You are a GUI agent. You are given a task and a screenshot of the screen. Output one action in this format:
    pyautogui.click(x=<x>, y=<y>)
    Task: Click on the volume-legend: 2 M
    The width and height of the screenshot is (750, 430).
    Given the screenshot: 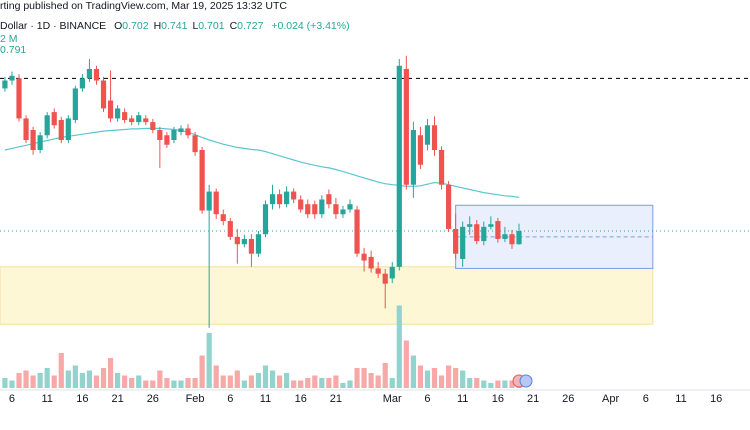 What is the action you would take?
    pyautogui.click(x=9, y=39)
    